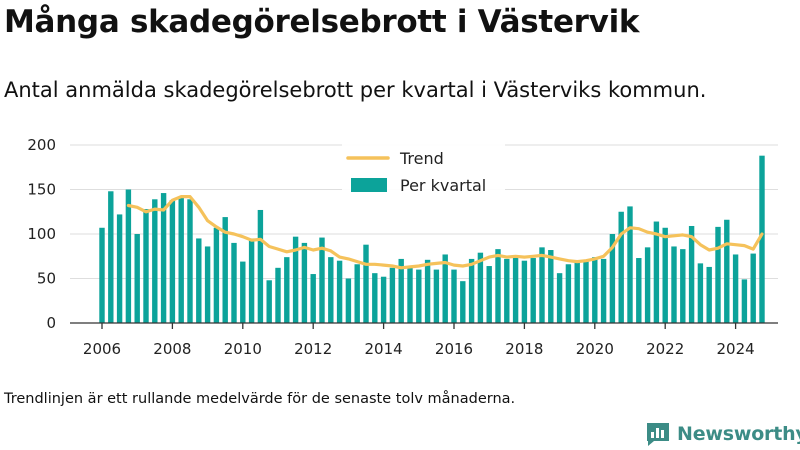  What do you see at coordinates (243, 349) in the screenshot?
I see `x-tick-label: 2010` at bounding box center [243, 349].